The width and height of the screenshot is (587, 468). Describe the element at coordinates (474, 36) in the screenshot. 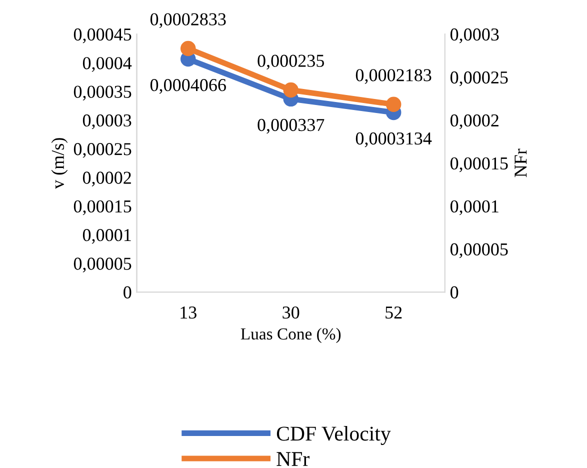

I see `y2-tick-label: 0,0003` at that location.